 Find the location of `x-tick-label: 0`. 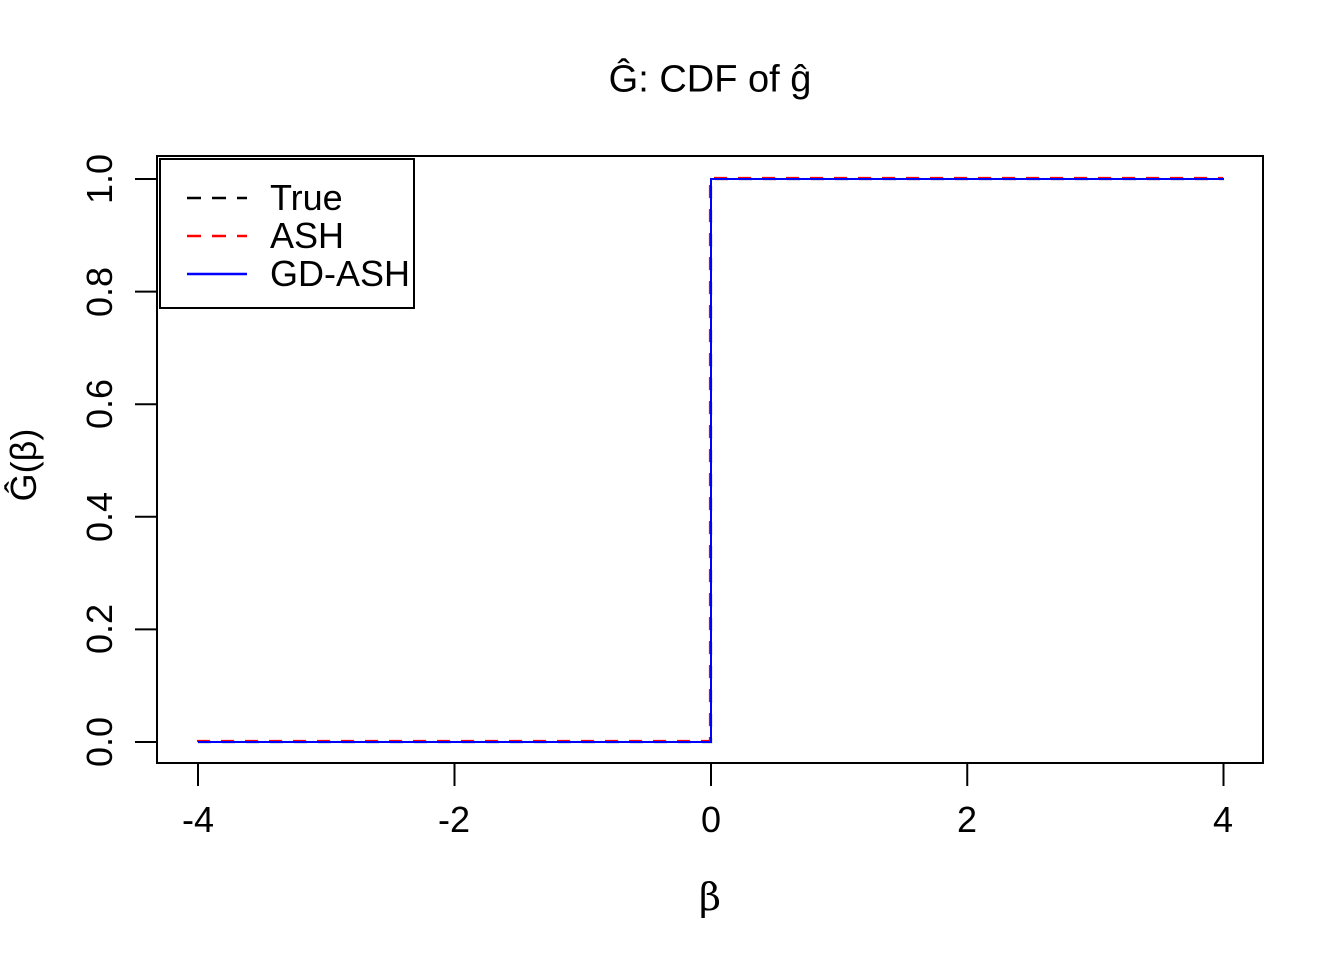

x-tick-label: 0 is located at coordinates (711, 819).